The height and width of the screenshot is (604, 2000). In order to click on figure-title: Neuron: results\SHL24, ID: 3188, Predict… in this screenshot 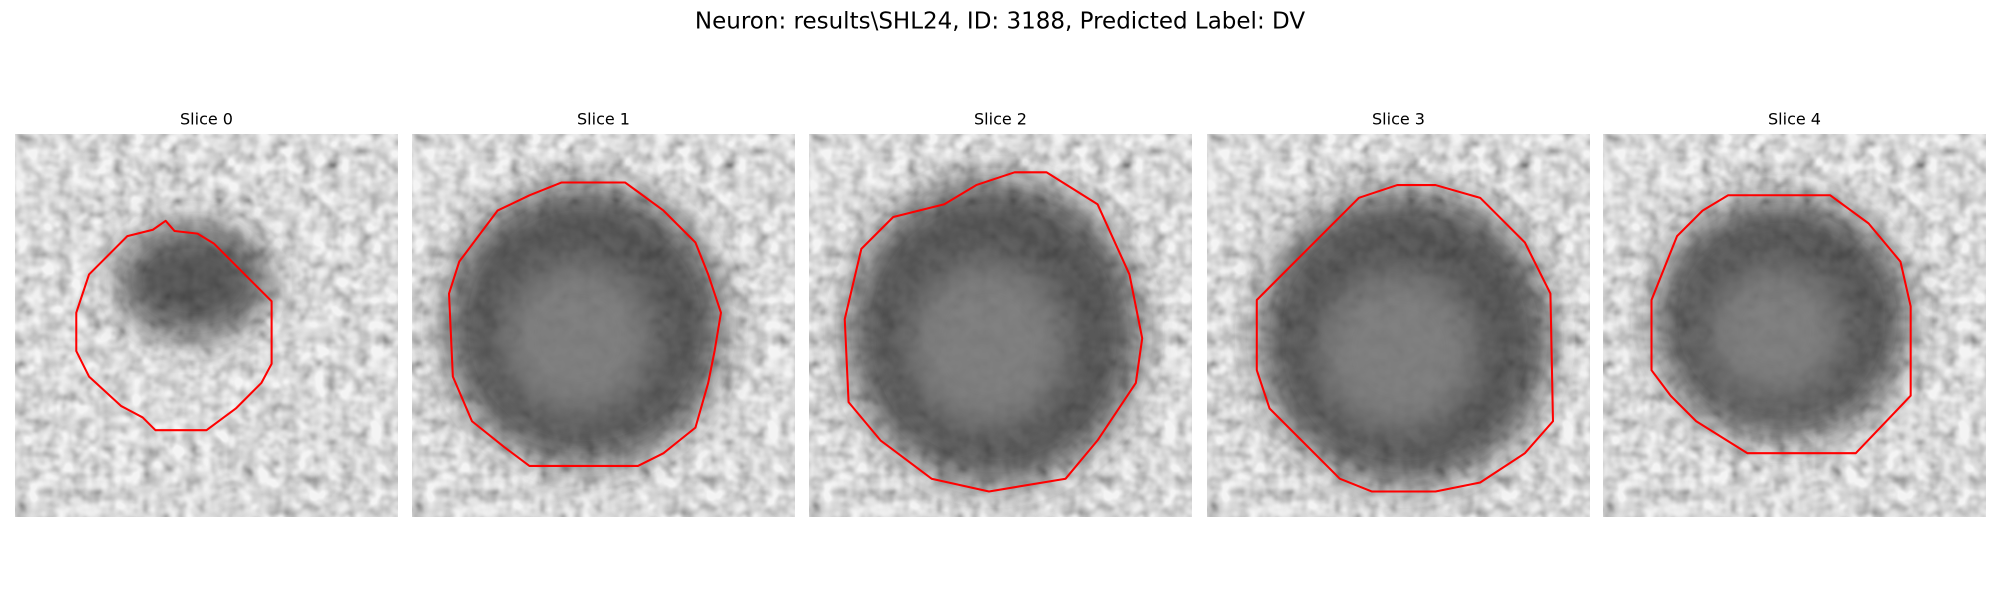, I will do `click(1000, 22)`.